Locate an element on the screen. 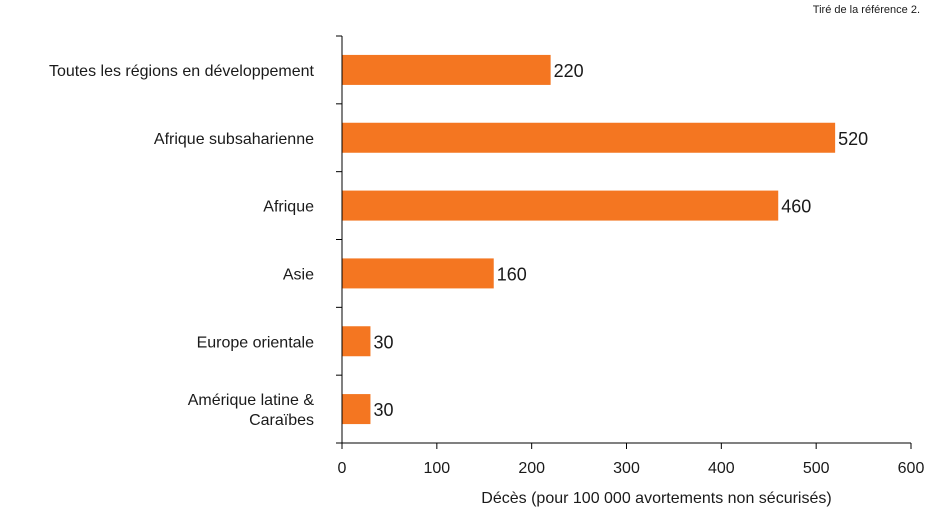 Image resolution: width=930 pixels, height=513 pixels. category-label: Europe orientale is located at coordinates (256, 342).